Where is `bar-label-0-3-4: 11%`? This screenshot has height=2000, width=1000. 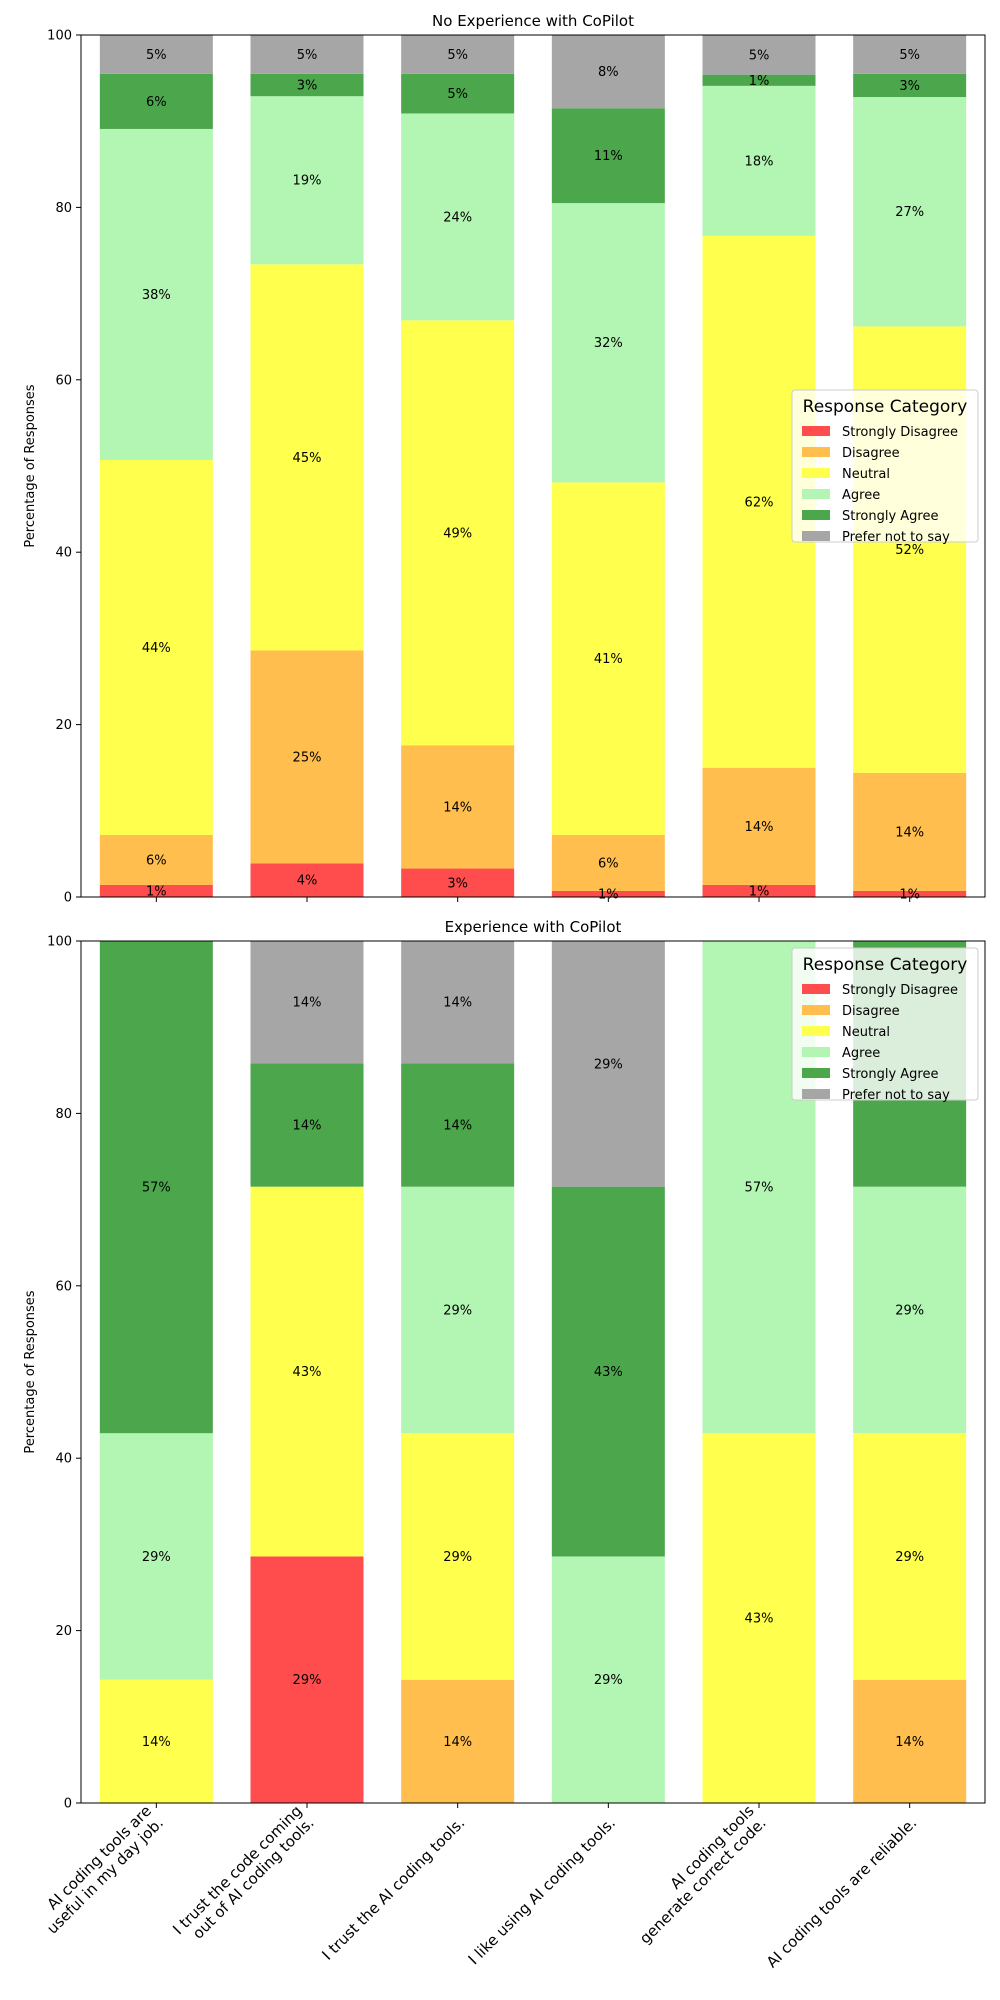 bar-label-0-3-4: 11% is located at coordinates (608, 156).